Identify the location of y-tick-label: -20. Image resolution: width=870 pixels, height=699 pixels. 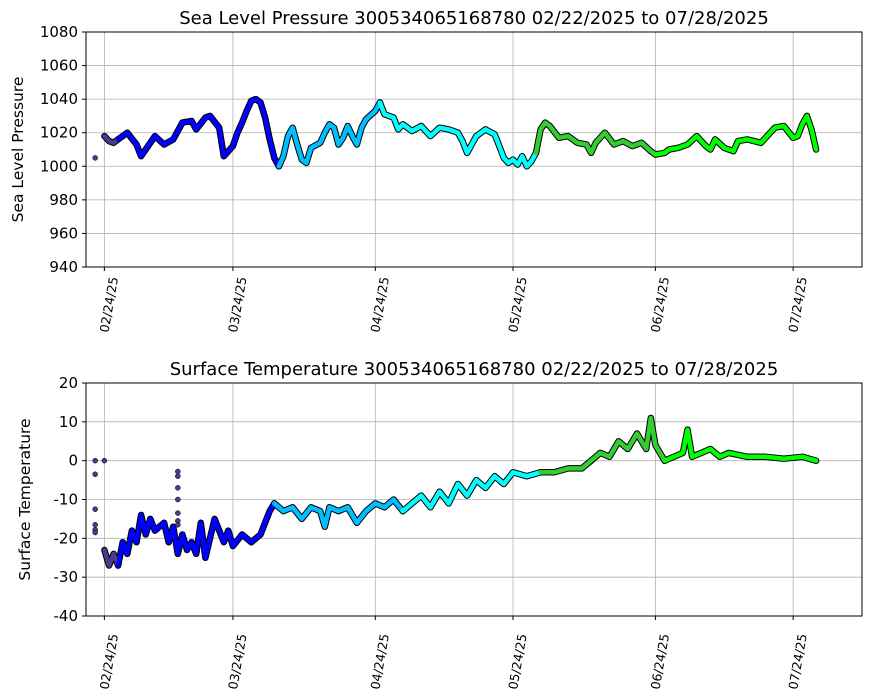
(66, 538).